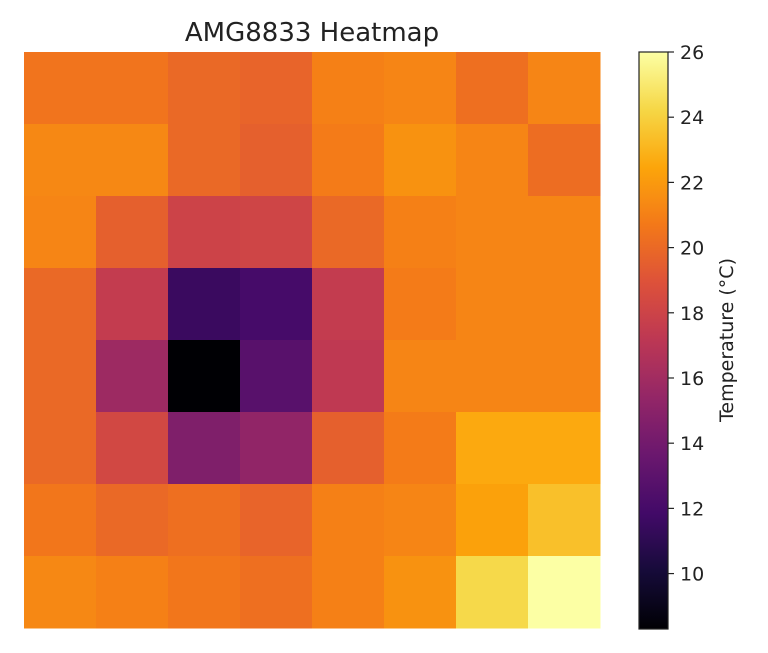  What do you see at coordinates (312, 33) in the screenshot?
I see `chart-title: AMG8833 Heatmap` at bounding box center [312, 33].